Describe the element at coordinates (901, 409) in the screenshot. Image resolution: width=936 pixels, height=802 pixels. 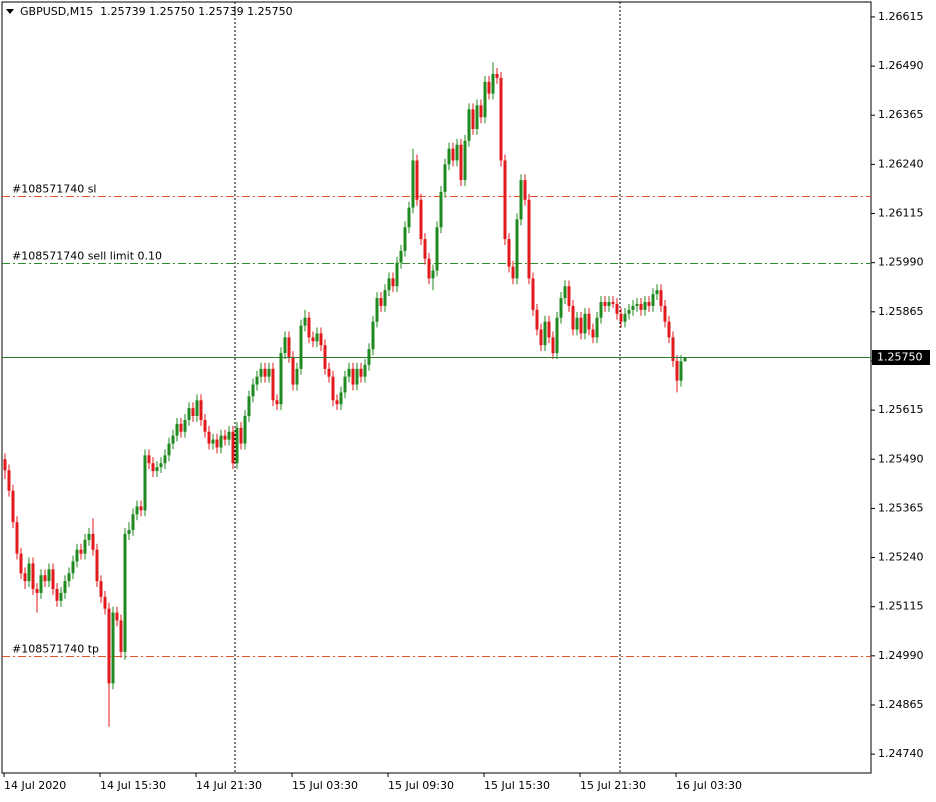
I see `y-tick-label: 1.25615` at that location.